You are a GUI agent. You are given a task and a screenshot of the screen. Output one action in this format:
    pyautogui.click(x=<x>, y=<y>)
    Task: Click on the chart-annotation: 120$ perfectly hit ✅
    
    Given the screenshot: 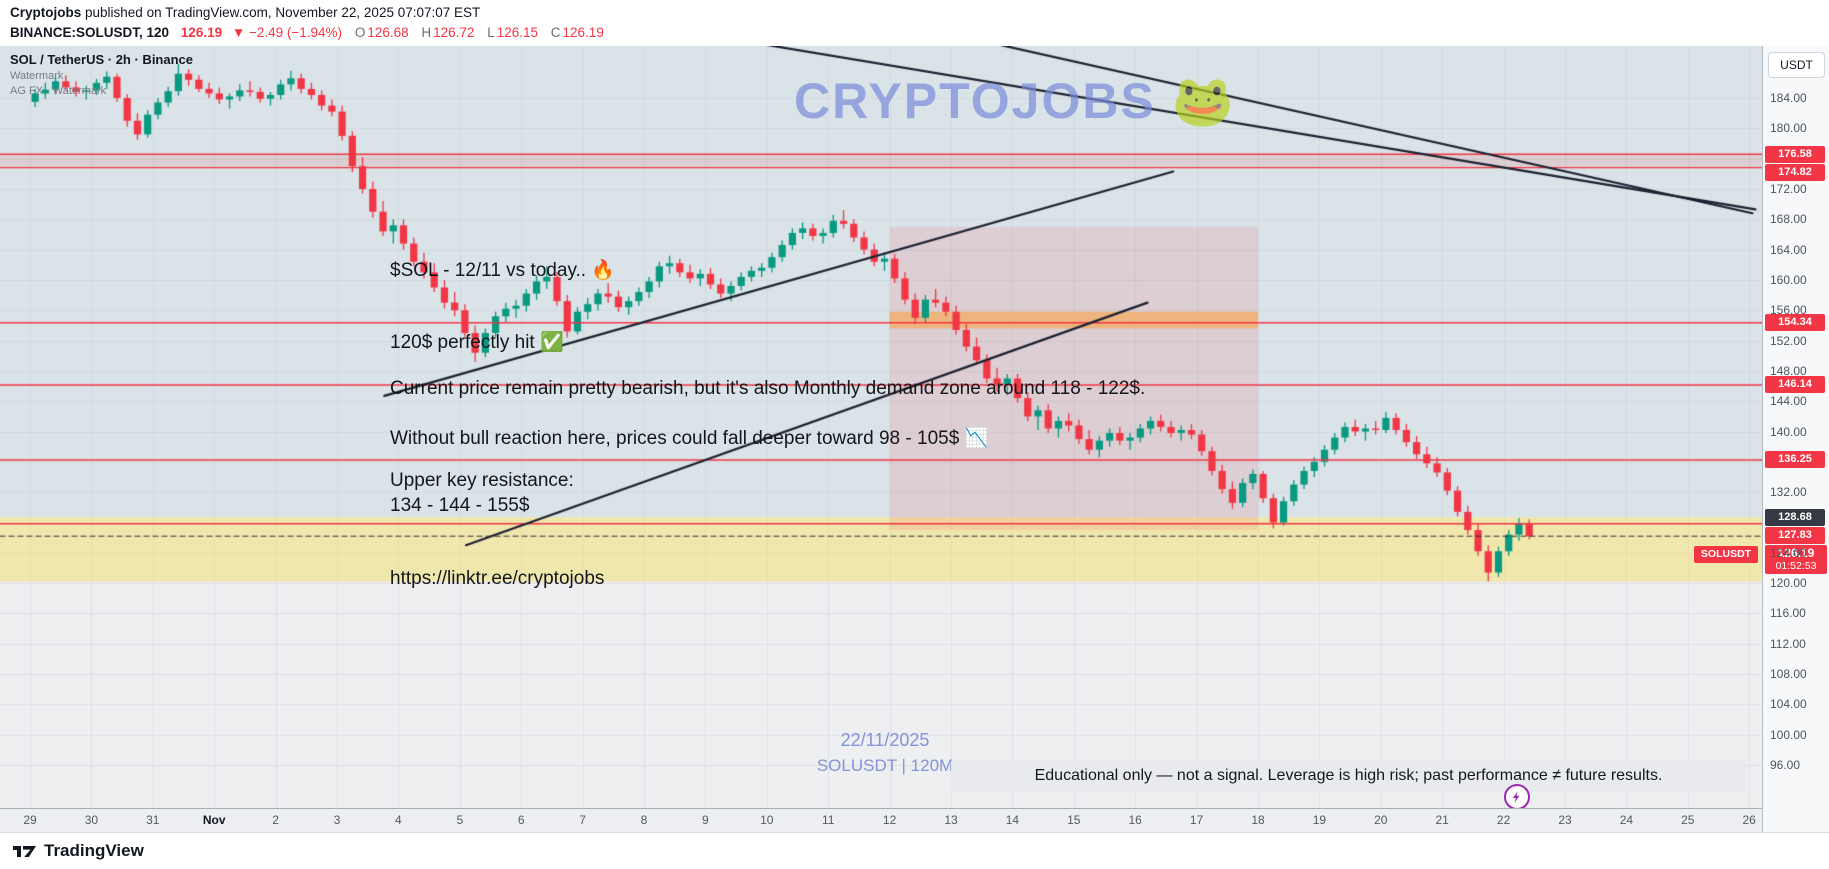 What is the action you would take?
    pyautogui.click(x=477, y=342)
    